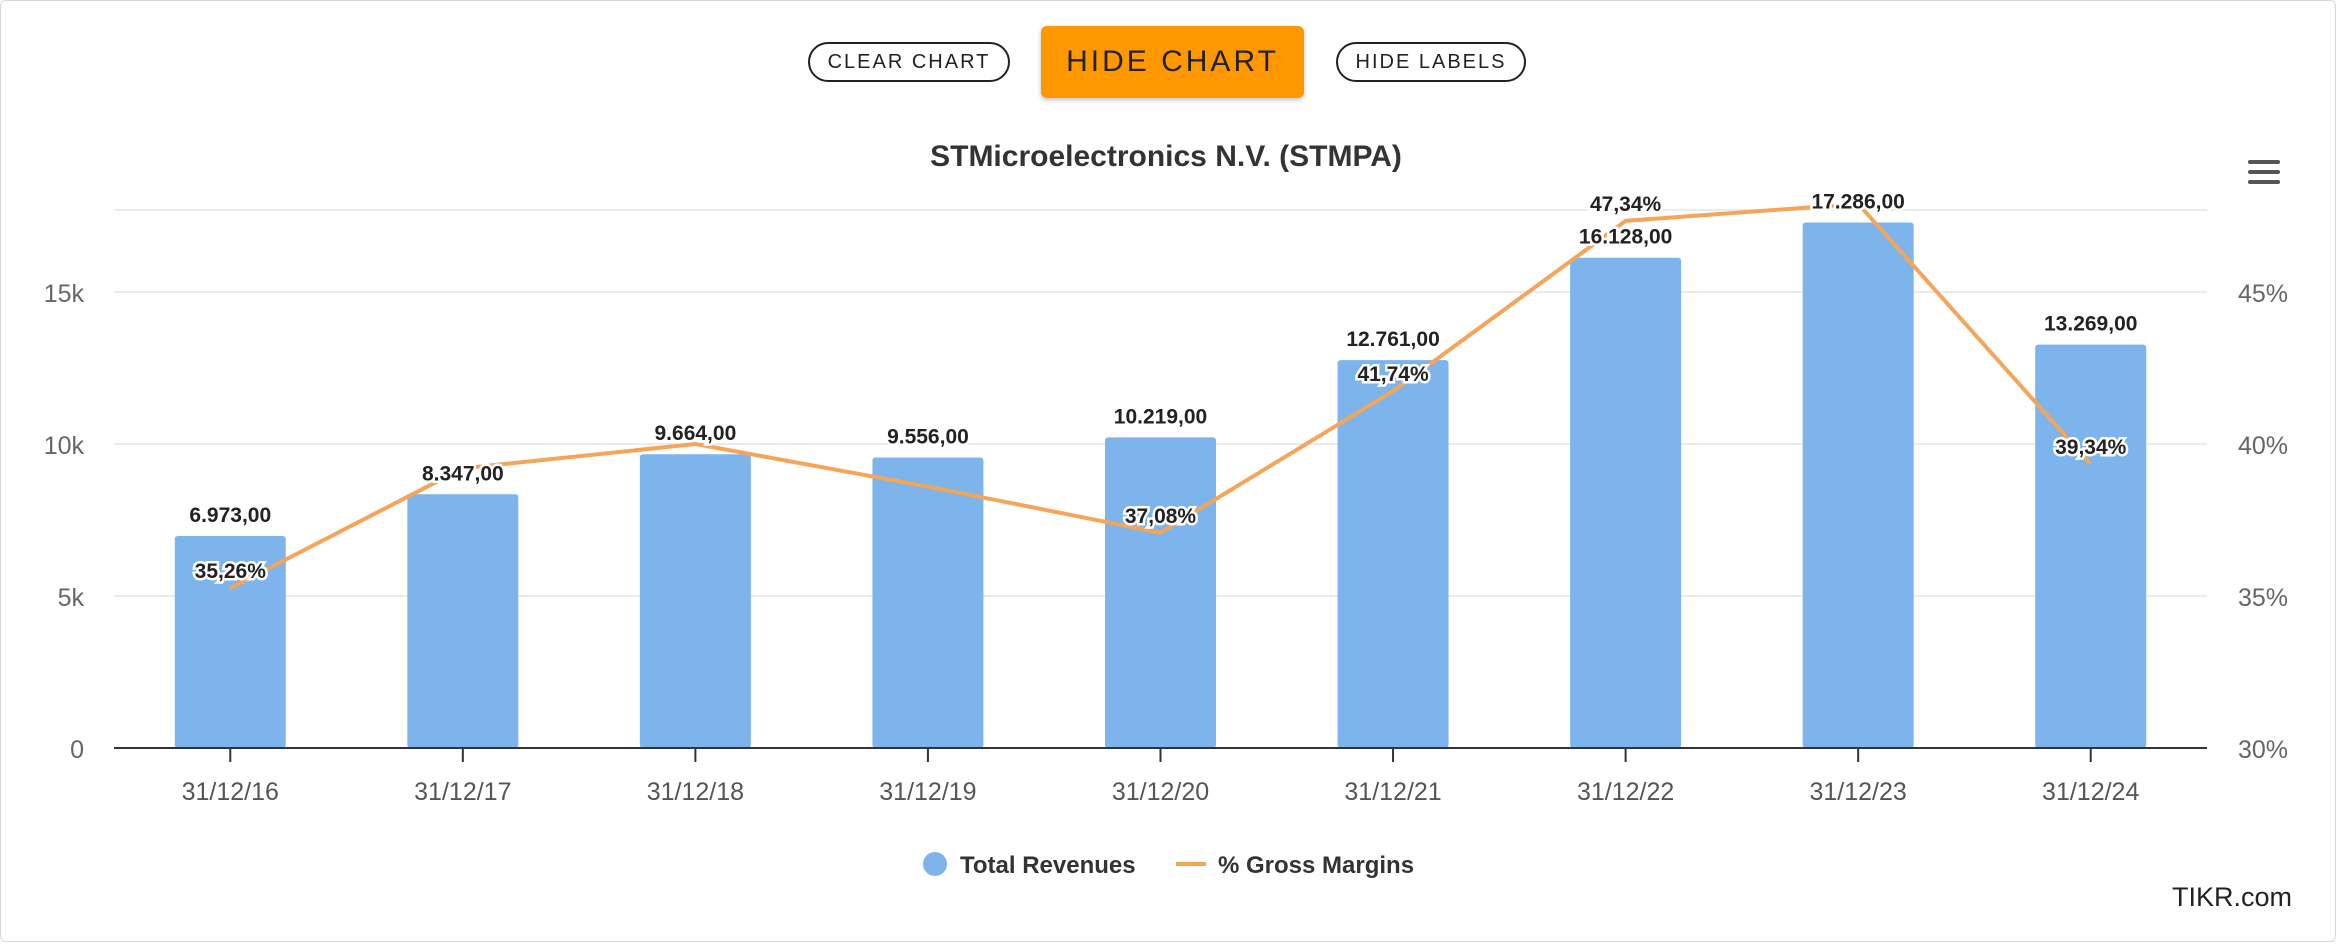  I want to click on line-data-label: 47,34%, so click(1626, 204).